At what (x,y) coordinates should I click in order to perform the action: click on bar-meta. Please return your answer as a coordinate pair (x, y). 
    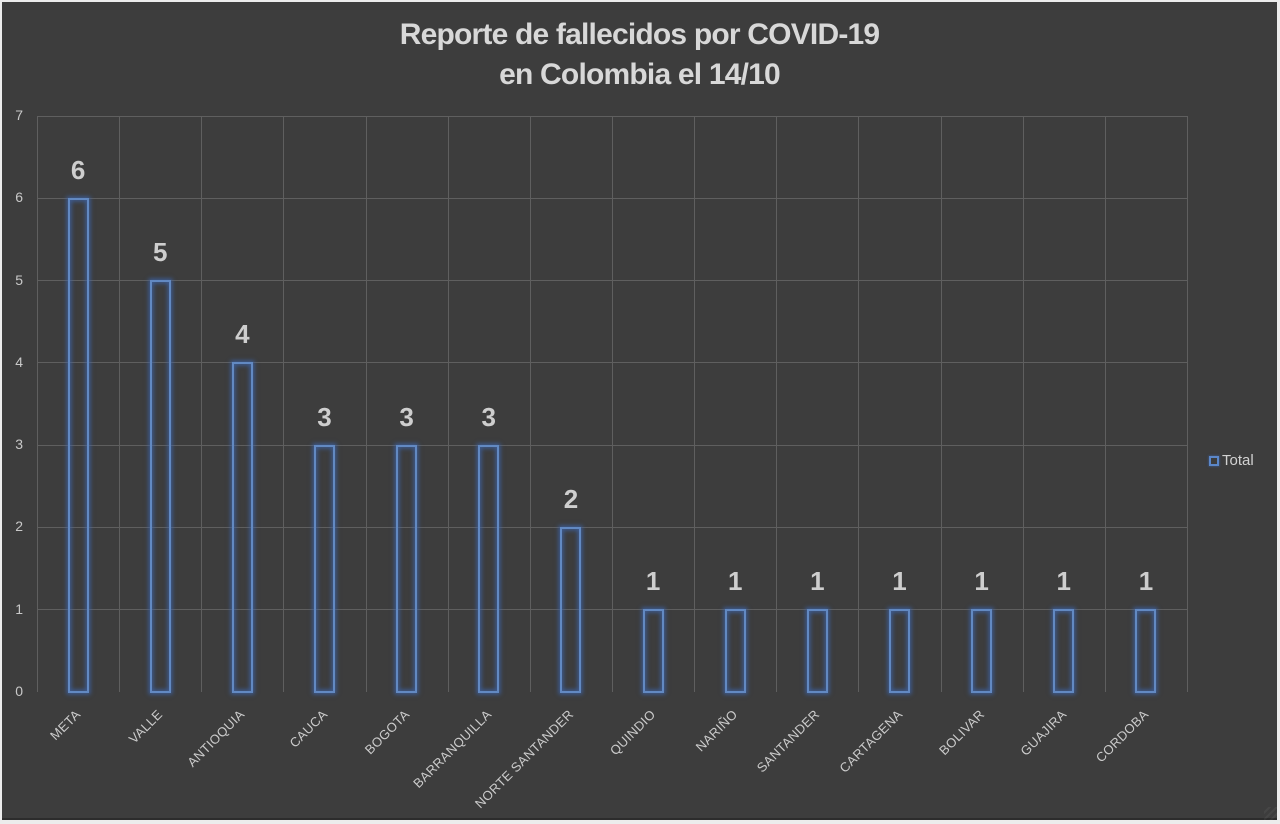
    Looking at the image, I should click on (78, 445).